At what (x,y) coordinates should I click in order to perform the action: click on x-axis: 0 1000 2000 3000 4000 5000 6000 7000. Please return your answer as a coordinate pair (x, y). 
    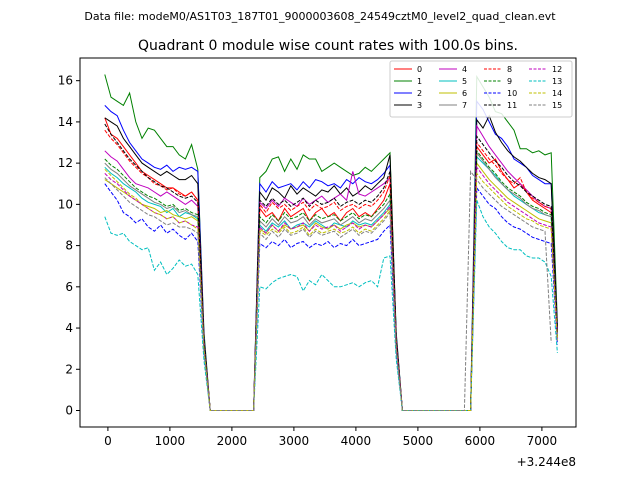
    Looking at the image, I should click on (330, 437).